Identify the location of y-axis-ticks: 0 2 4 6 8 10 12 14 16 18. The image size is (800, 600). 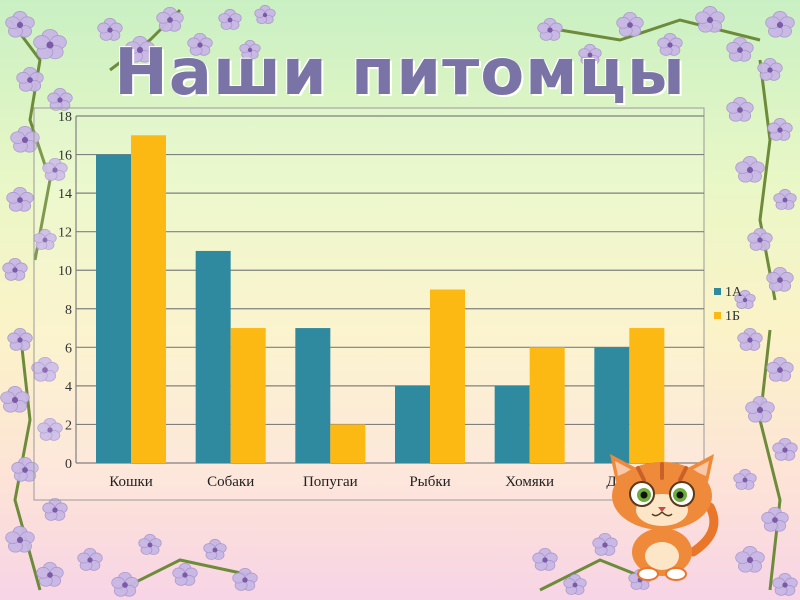
(65, 291).